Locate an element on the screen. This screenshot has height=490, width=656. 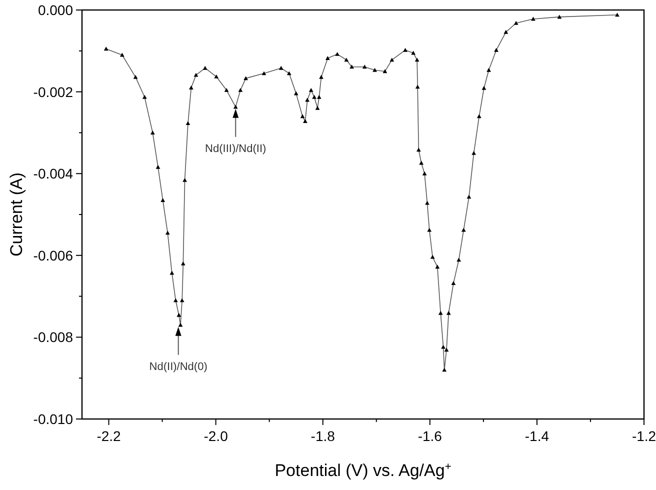
y-tick-label: -0.004 is located at coordinates (53, 174).